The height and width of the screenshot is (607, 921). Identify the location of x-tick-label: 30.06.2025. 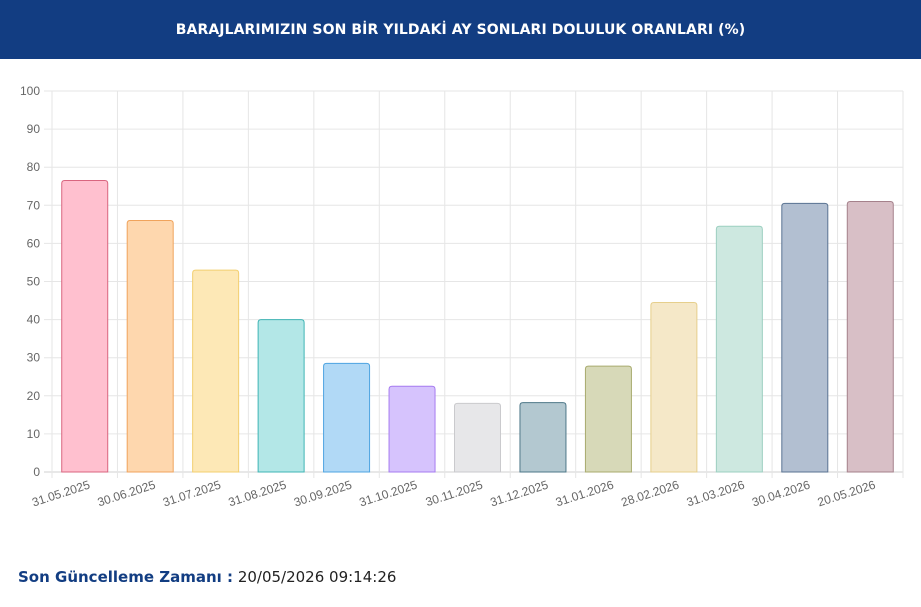
(127, 493).